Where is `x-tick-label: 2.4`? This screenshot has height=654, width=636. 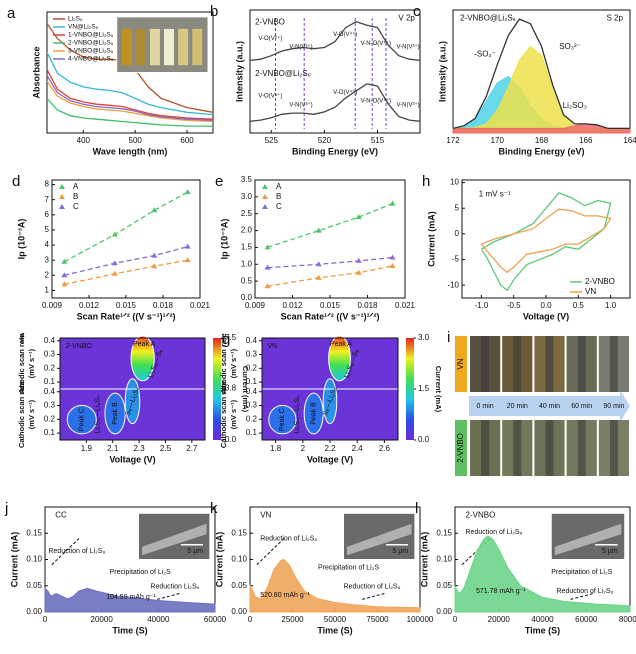
x-tick-label: 2.4 is located at coordinates (358, 448).